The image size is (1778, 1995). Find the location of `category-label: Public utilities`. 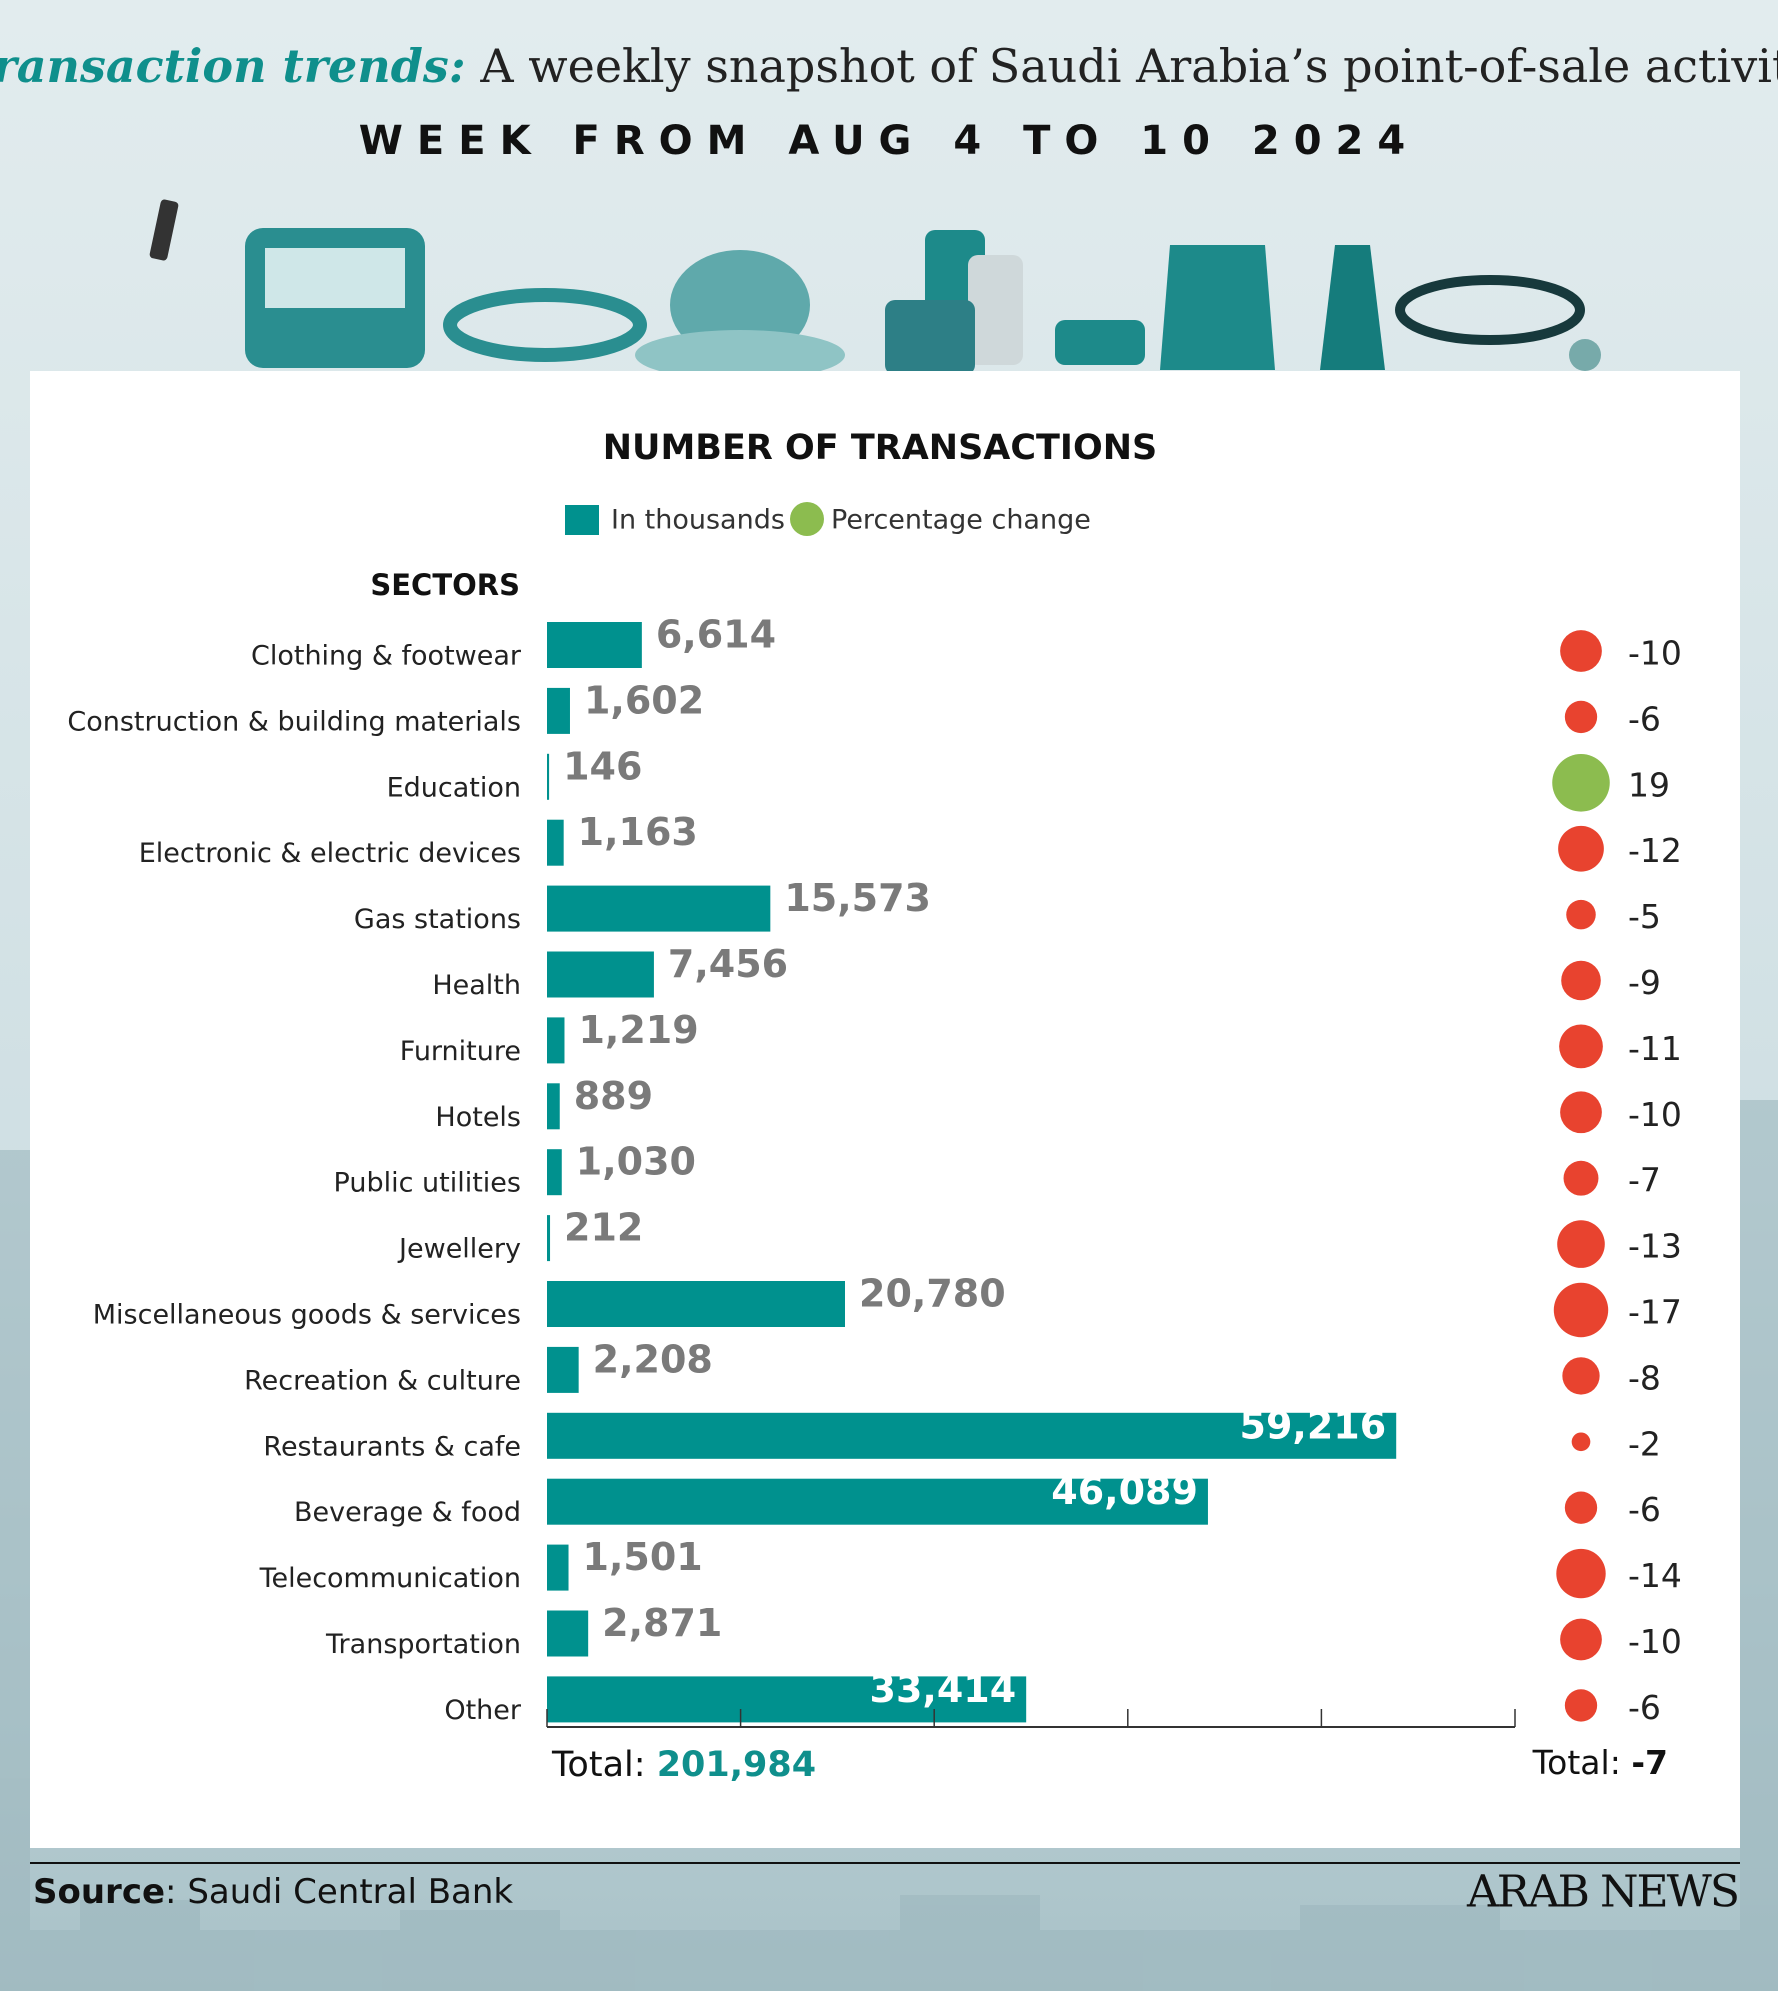

category-label: Public utilities is located at coordinates (427, 1183).